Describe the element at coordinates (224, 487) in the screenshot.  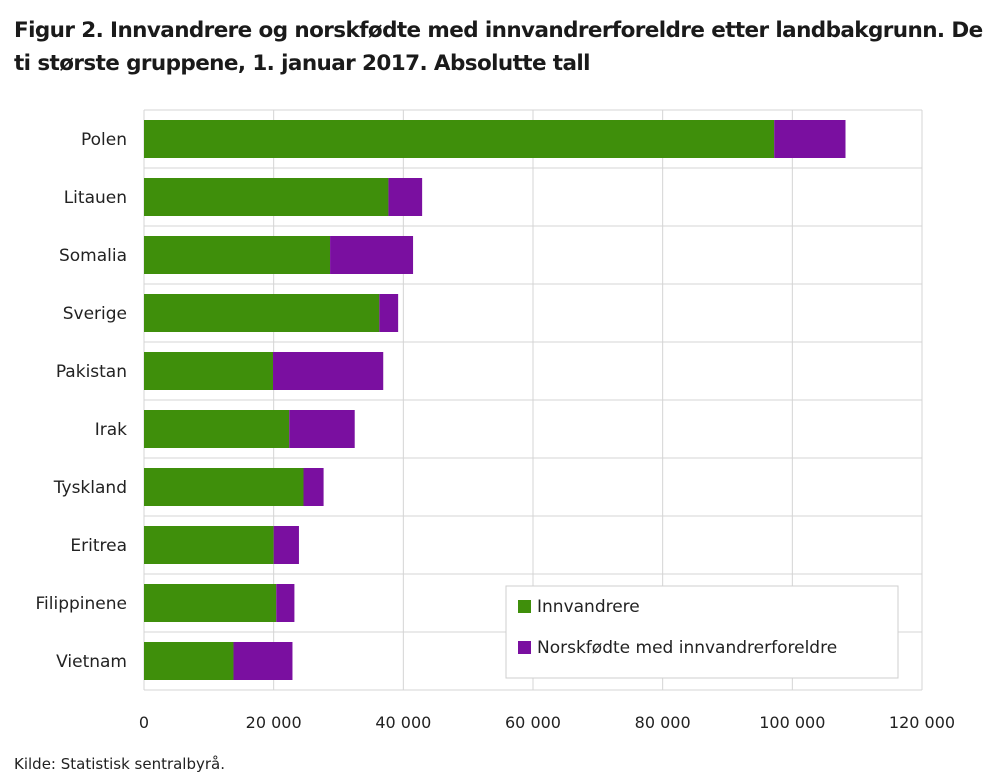
I see `bar-innvandrere-tyskland` at that location.